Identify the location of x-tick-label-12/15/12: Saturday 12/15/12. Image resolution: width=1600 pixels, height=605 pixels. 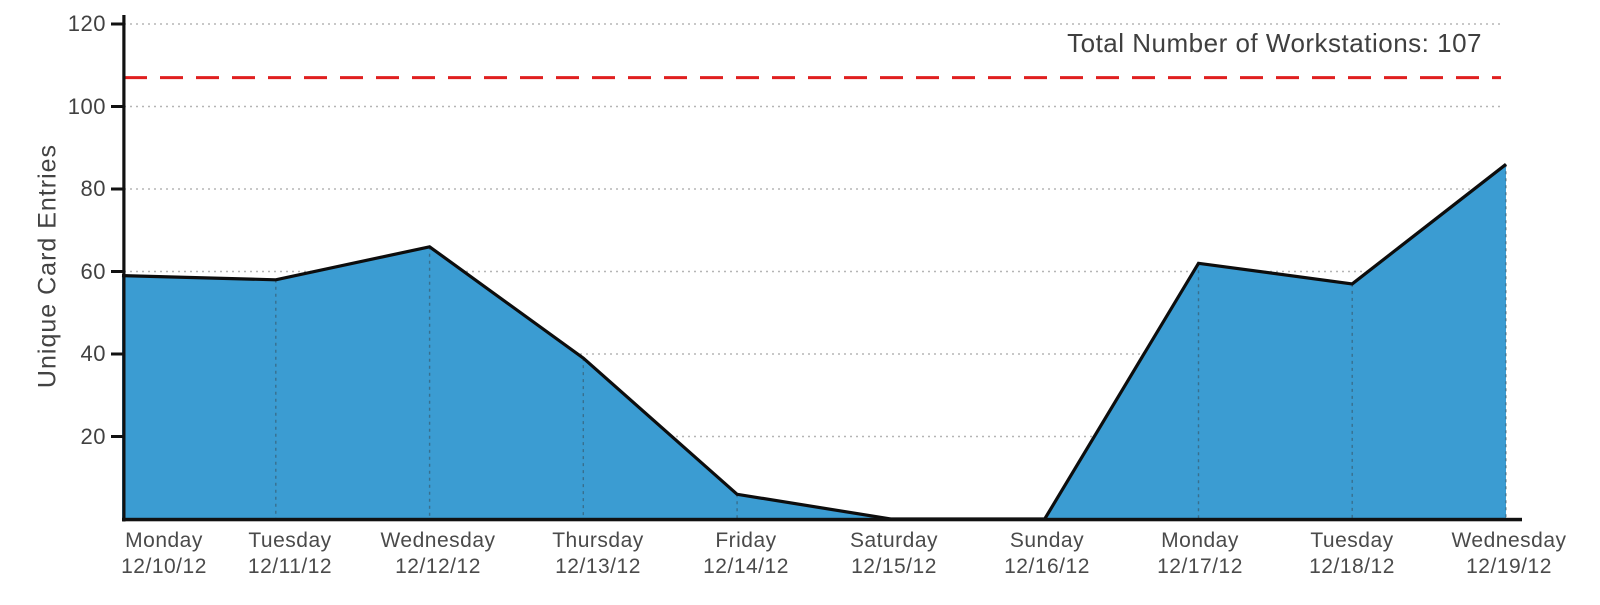
(894, 554).